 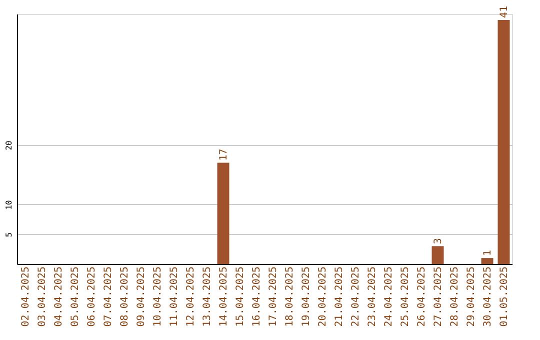 What do you see at coordinates (224, 296) in the screenshot?
I see `x-tick-label: 14.04.2025` at bounding box center [224, 296].